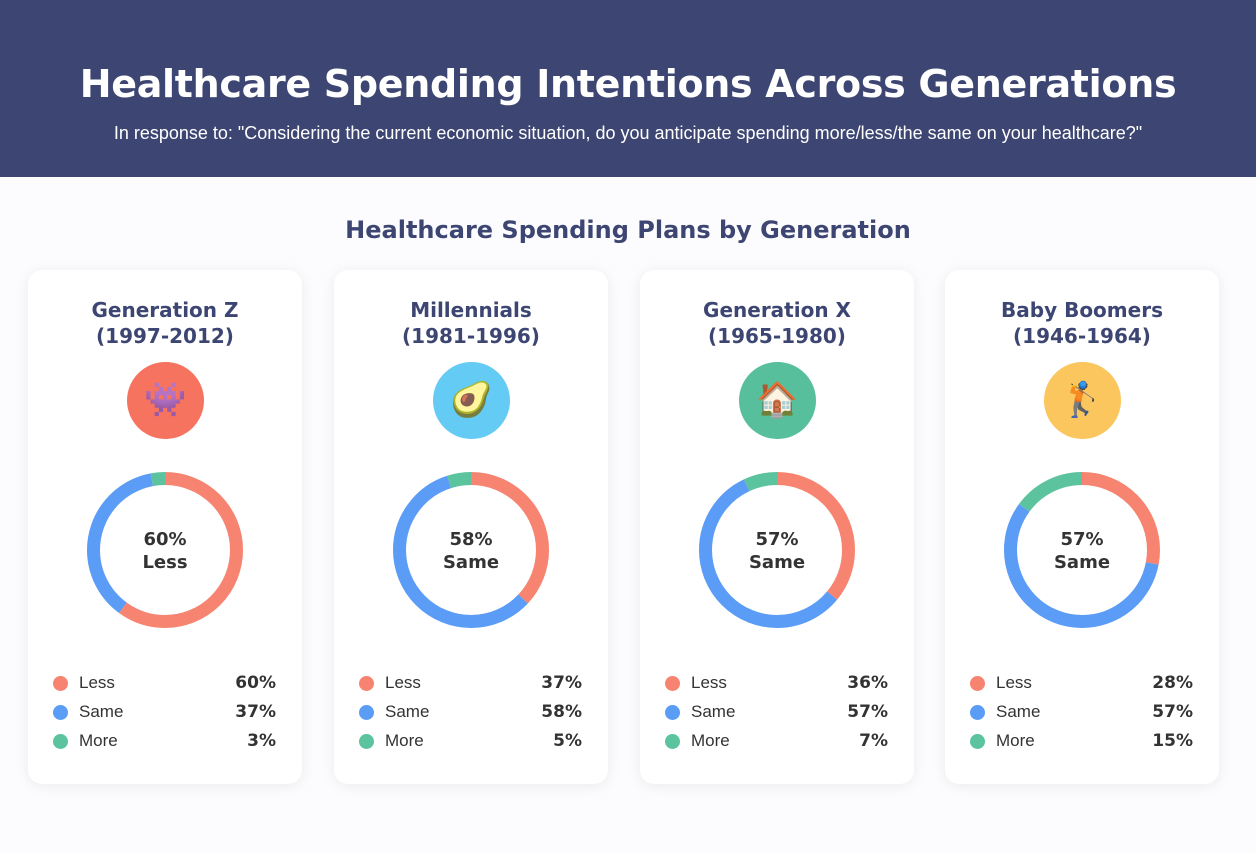 This screenshot has width=1256, height=854. Describe the element at coordinates (1081, 744) in the screenshot. I see `legend-row-more: More 15%` at that location.